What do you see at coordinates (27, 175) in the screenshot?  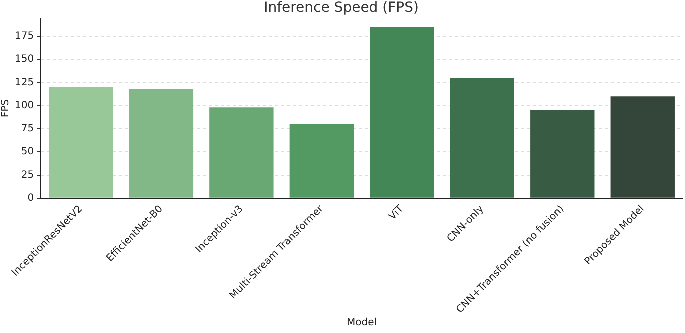 I see `y-tick-label: 25` at bounding box center [27, 175].